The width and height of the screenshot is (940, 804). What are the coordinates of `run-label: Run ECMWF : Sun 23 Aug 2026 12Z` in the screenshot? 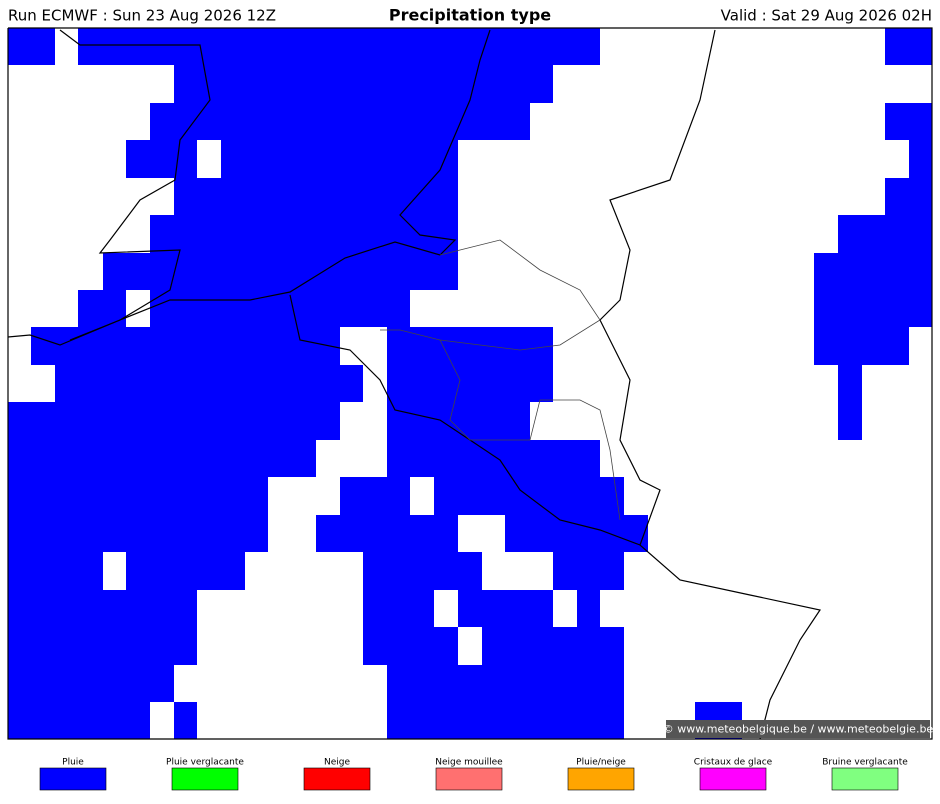 It's located at (142, 16).